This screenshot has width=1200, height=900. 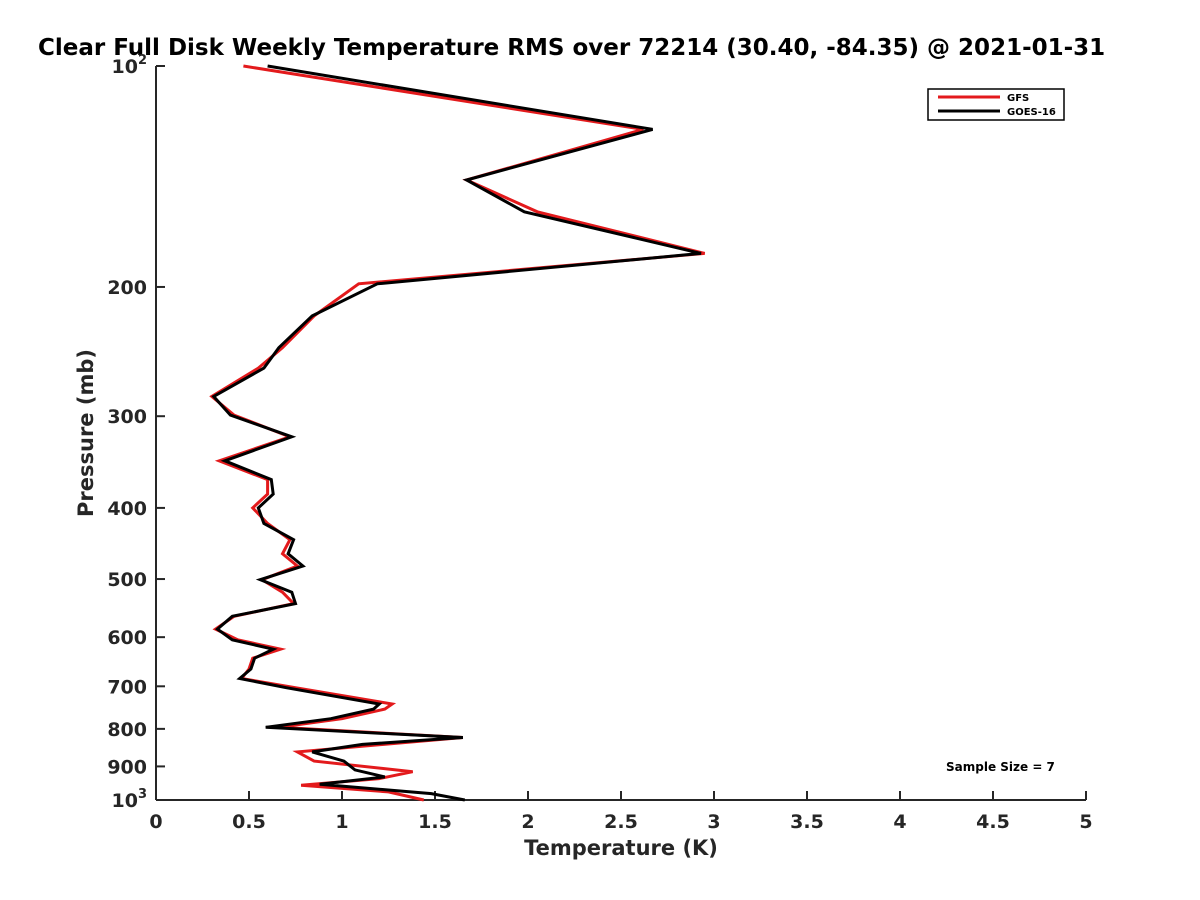 I want to click on y-axis-label: Pressure (mb), so click(x=86, y=433).